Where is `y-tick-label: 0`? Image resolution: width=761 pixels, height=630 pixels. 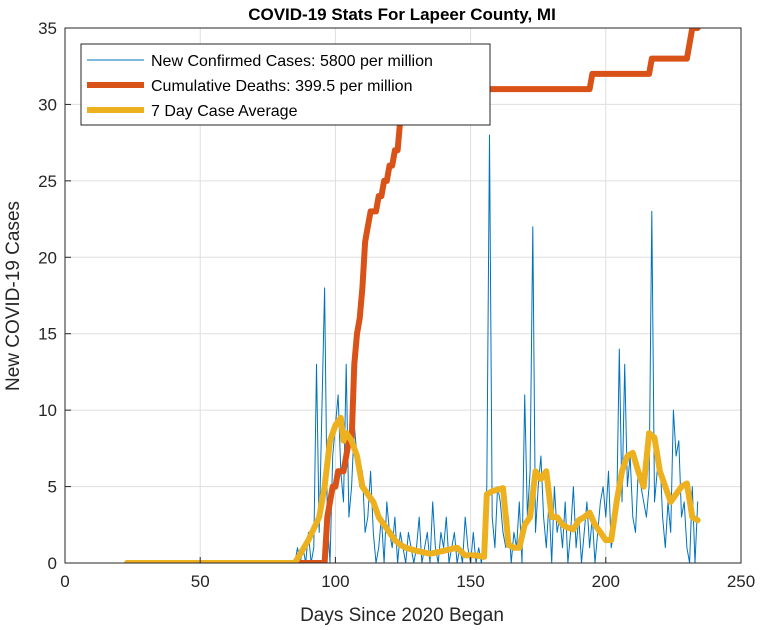
y-tick-label: 0 is located at coordinates (52, 563).